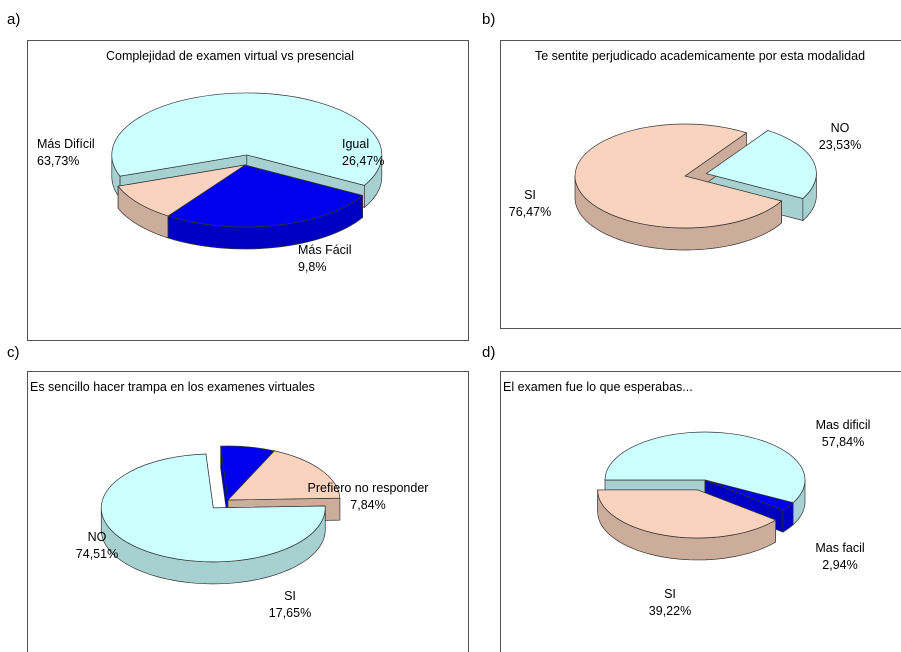 This screenshot has width=901, height=652. Describe the element at coordinates (97, 545) in the screenshot. I see `slice-label-c-no: NO 74,51%` at that location.